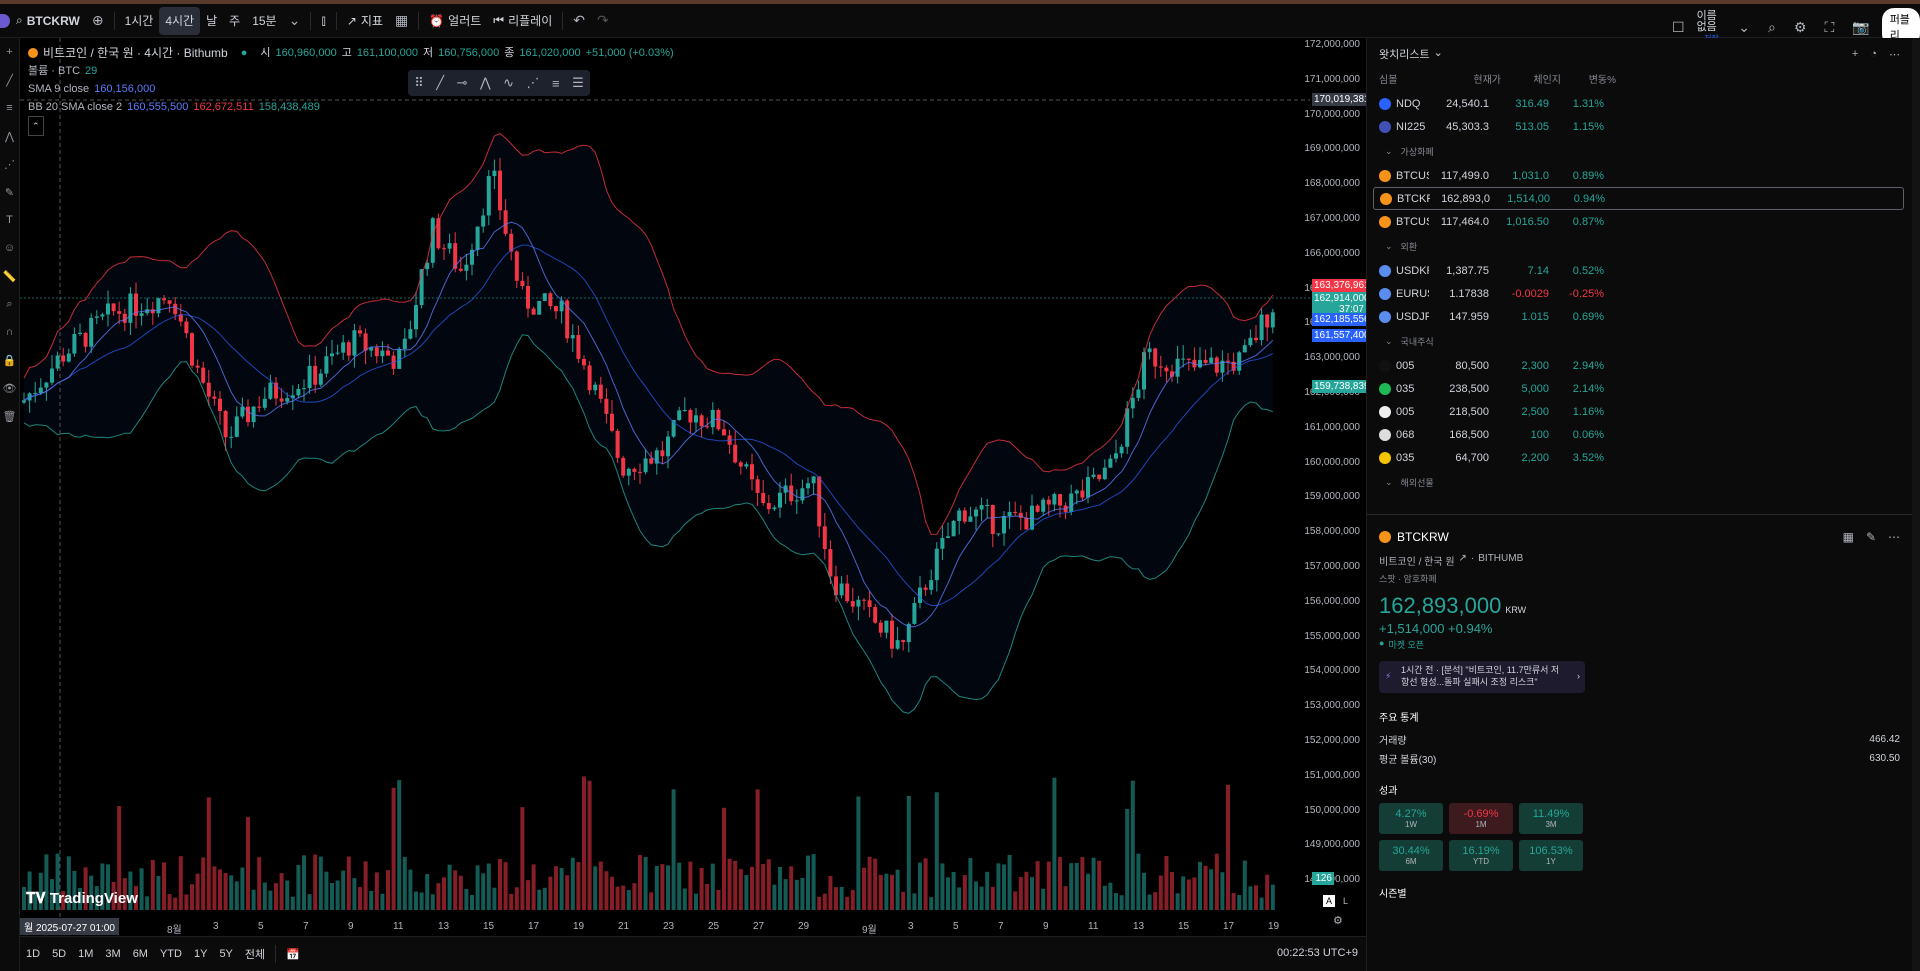 The image size is (1920, 971). What do you see at coordinates (440, 82) in the screenshot?
I see `trendline-tool-icon: ╱` at bounding box center [440, 82].